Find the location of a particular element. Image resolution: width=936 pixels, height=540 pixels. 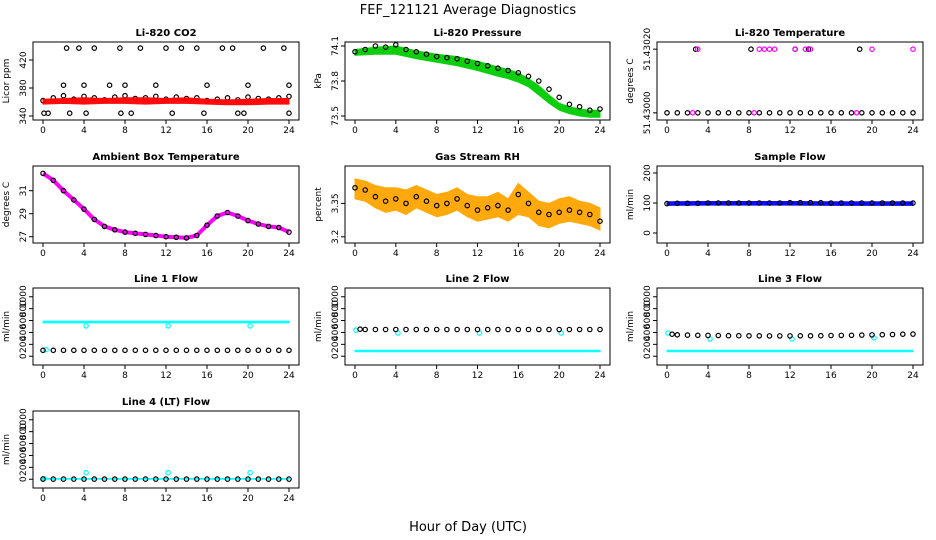

y-tick-label: 27 is located at coordinates (24, 236).